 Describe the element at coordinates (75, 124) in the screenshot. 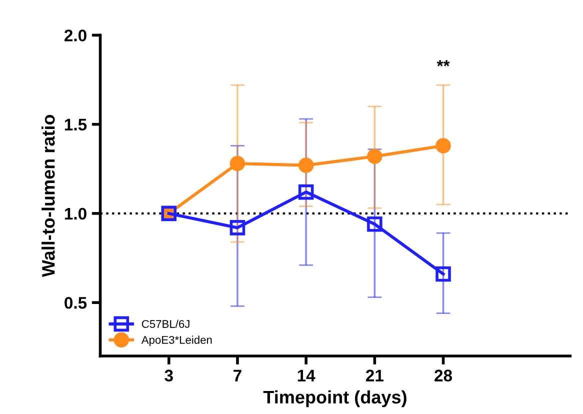

I see `y-tick-label: 1.5` at that location.